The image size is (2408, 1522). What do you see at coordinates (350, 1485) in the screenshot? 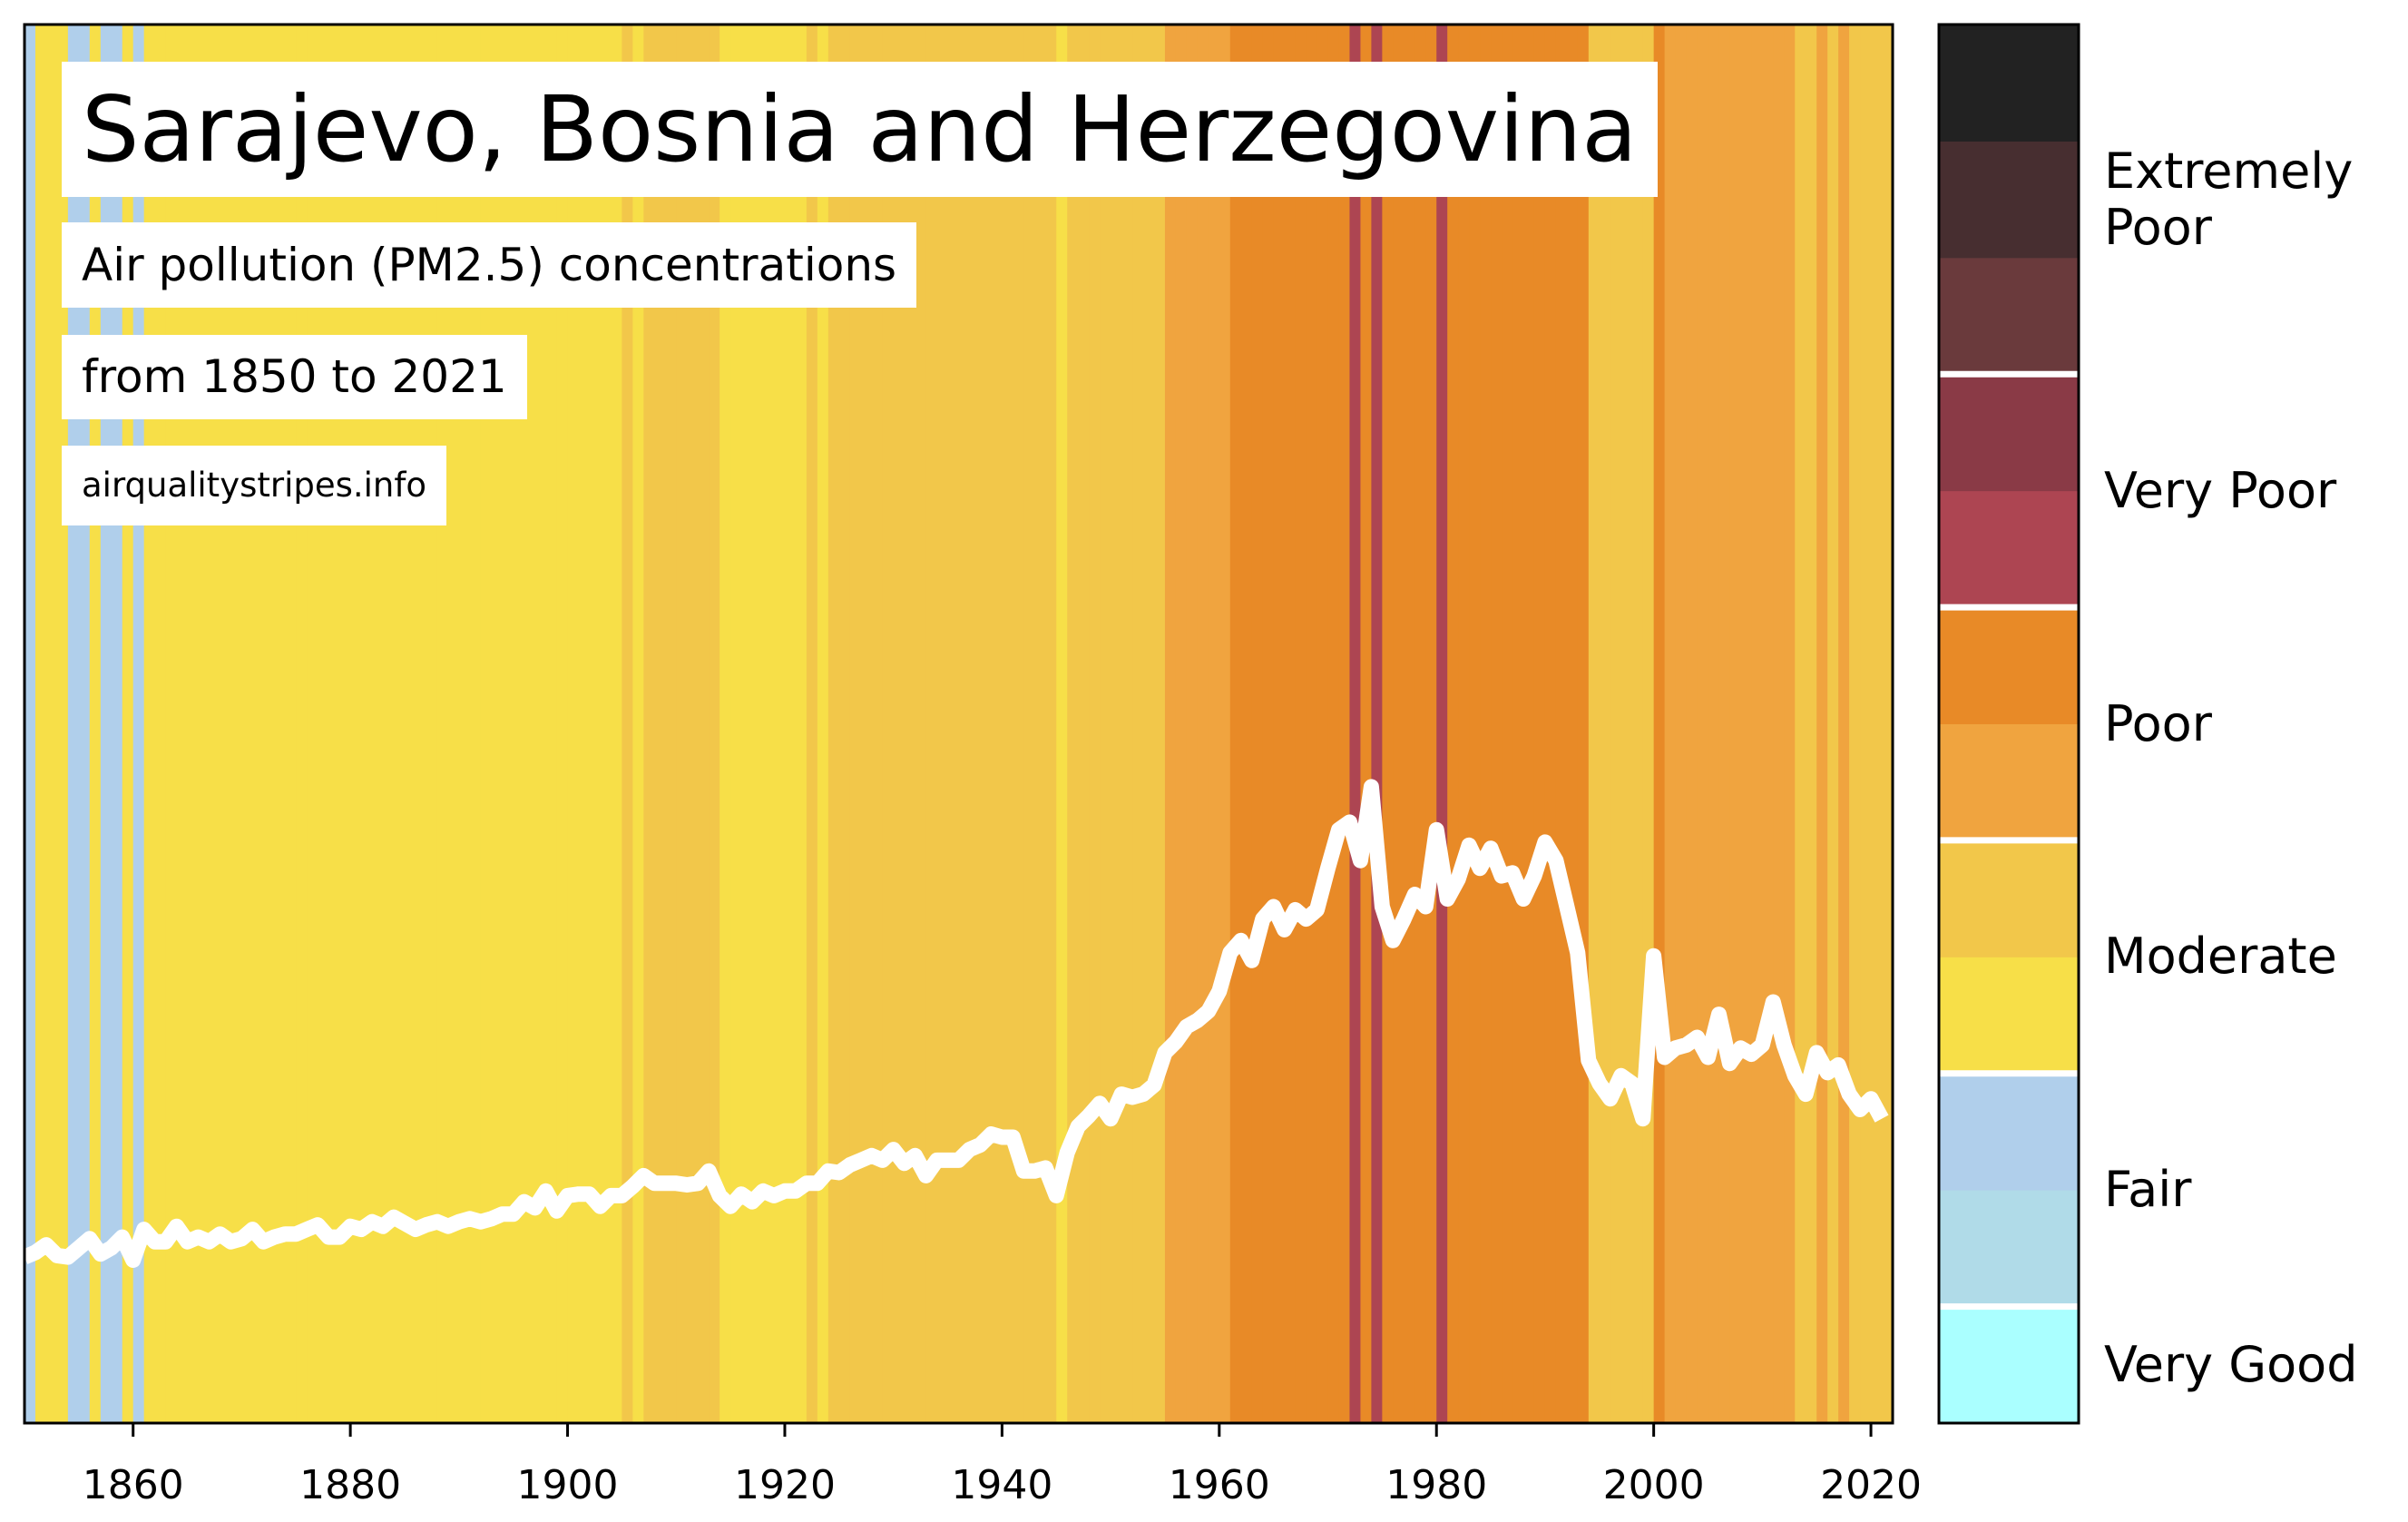
I see `x-tick-label: 1880` at bounding box center [350, 1485].